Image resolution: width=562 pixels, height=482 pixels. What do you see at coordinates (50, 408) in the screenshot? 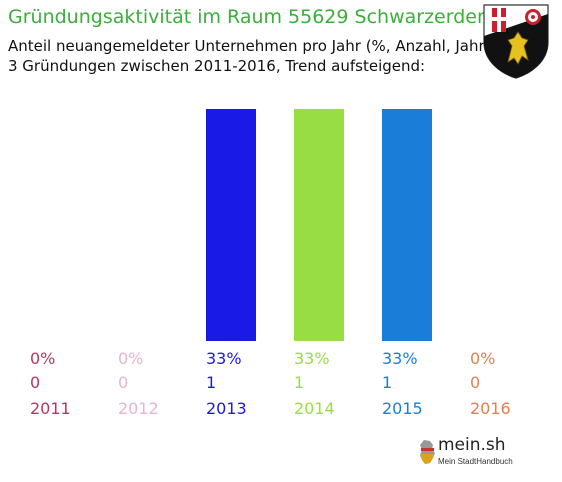
I see `x-tick-label-2011: 2011` at bounding box center [50, 408].